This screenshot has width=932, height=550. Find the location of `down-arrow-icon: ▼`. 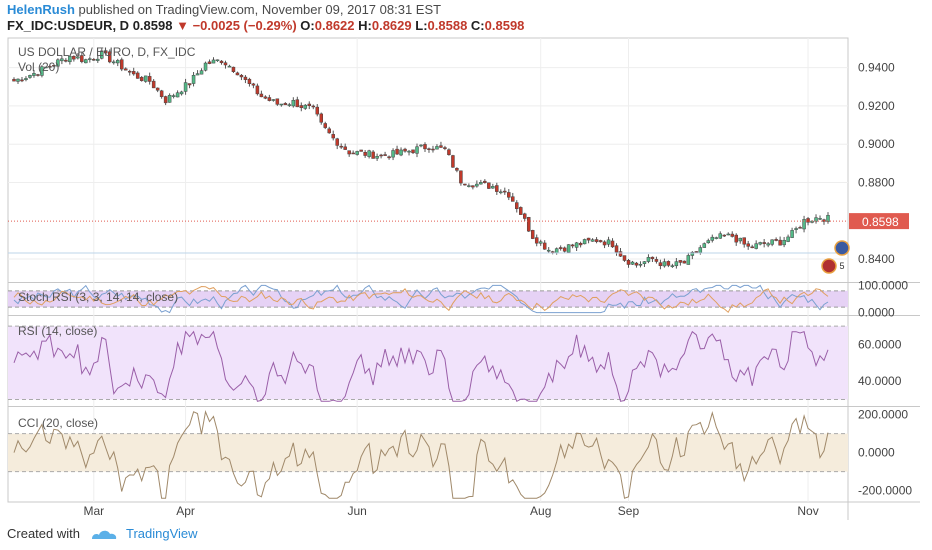

down-arrow-icon: ▼ is located at coordinates (182, 25).